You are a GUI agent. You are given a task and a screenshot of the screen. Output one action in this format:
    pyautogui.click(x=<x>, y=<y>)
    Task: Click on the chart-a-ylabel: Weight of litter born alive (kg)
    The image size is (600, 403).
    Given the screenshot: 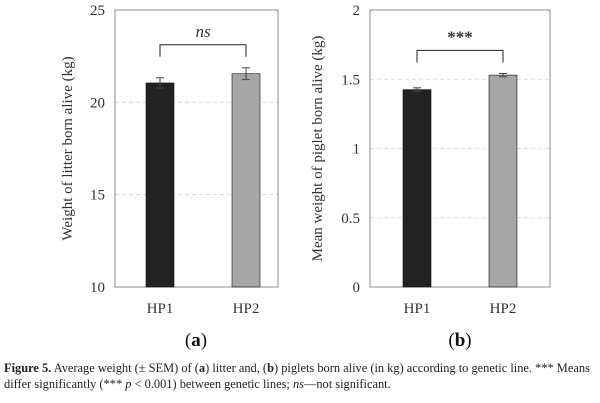 What is the action you would take?
    pyautogui.click(x=68, y=148)
    